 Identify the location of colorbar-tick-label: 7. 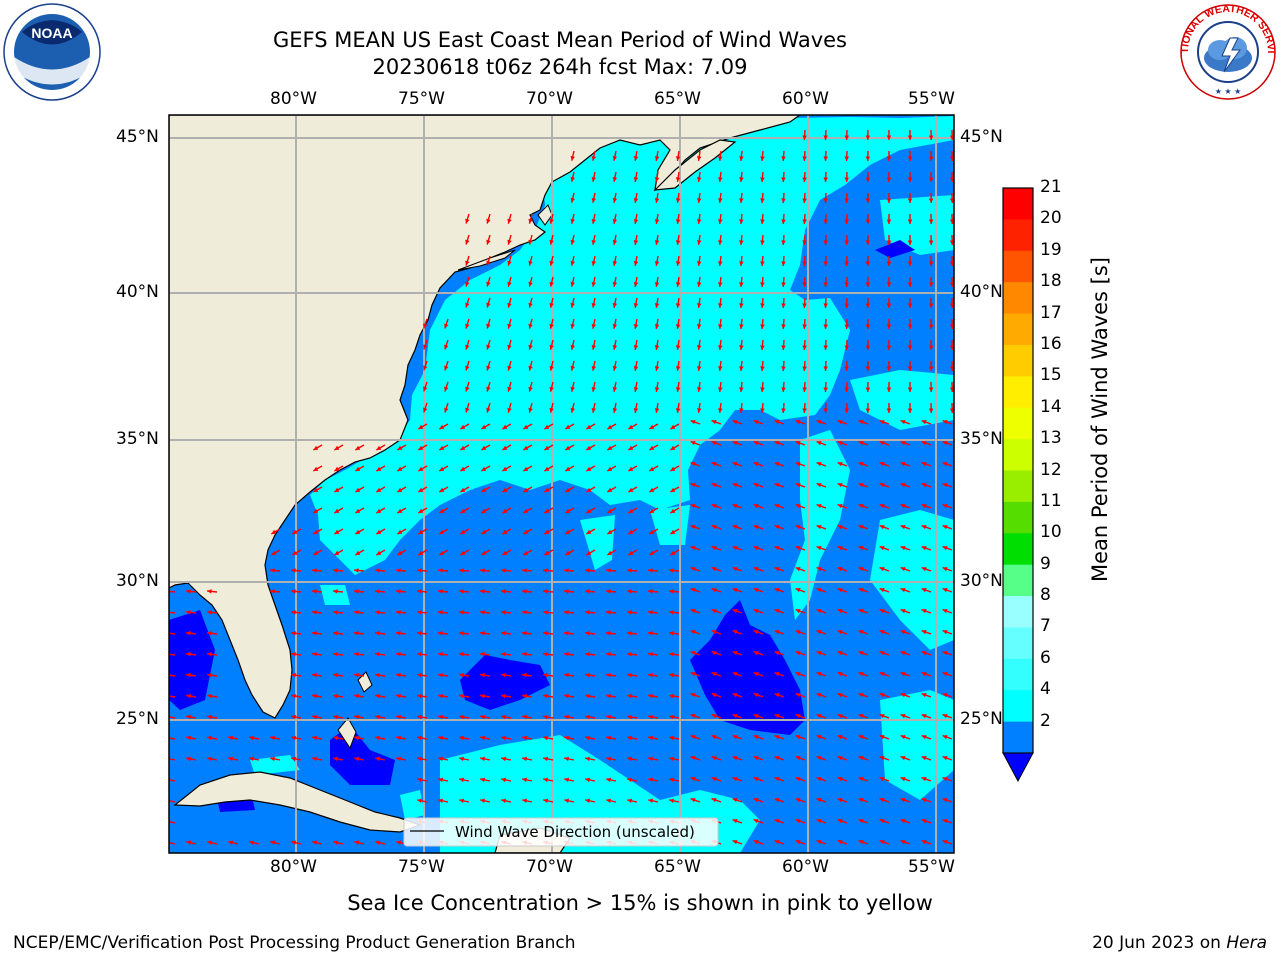
(1045, 626).